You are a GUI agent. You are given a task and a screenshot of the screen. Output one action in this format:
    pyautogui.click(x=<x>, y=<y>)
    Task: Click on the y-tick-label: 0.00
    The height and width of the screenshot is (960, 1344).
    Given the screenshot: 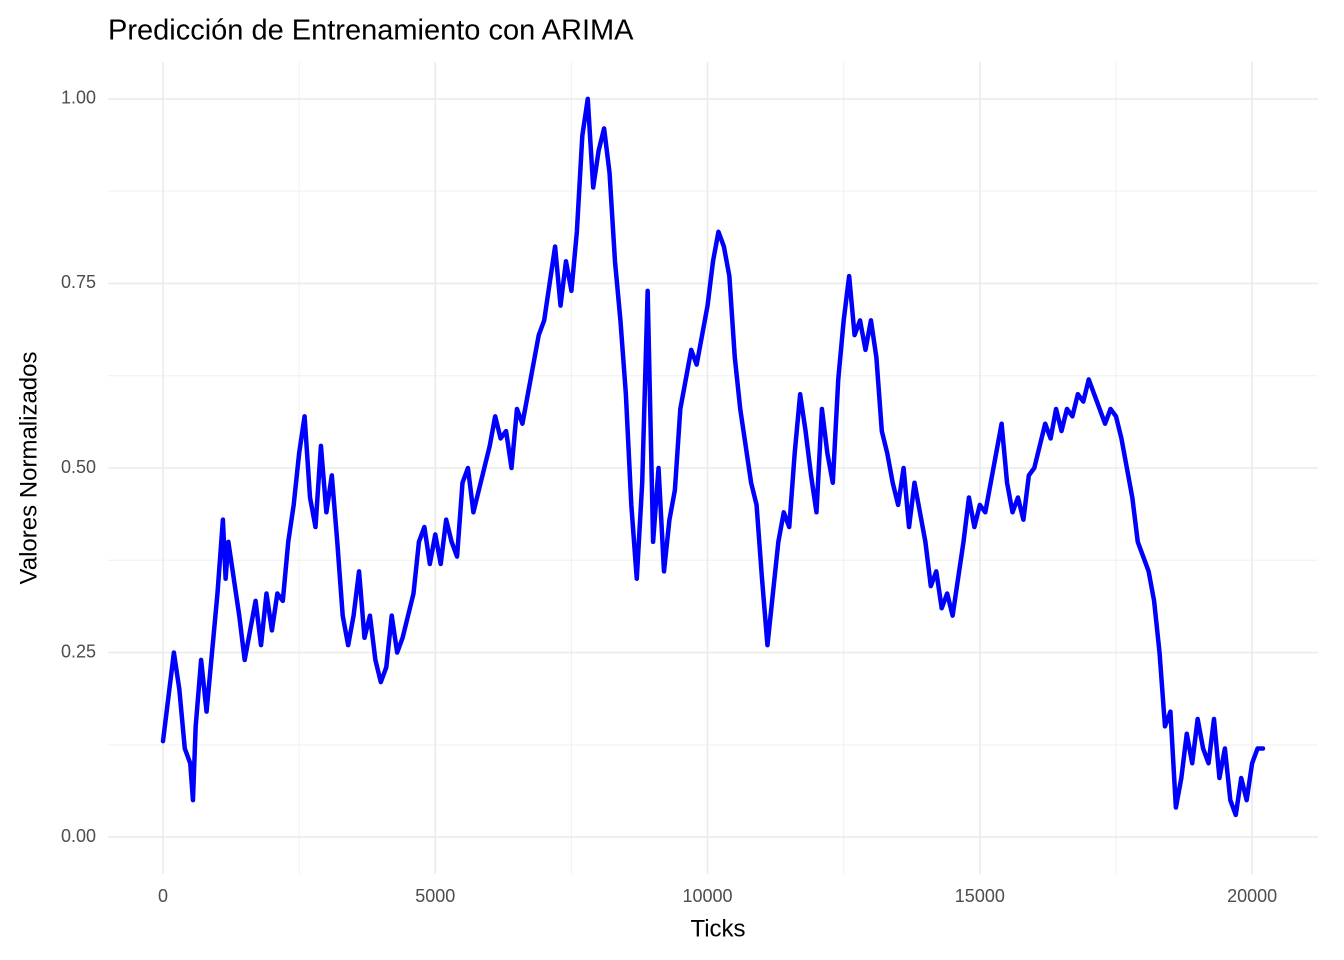 What is the action you would take?
    pyautogui.click(x=78, y=836)
    